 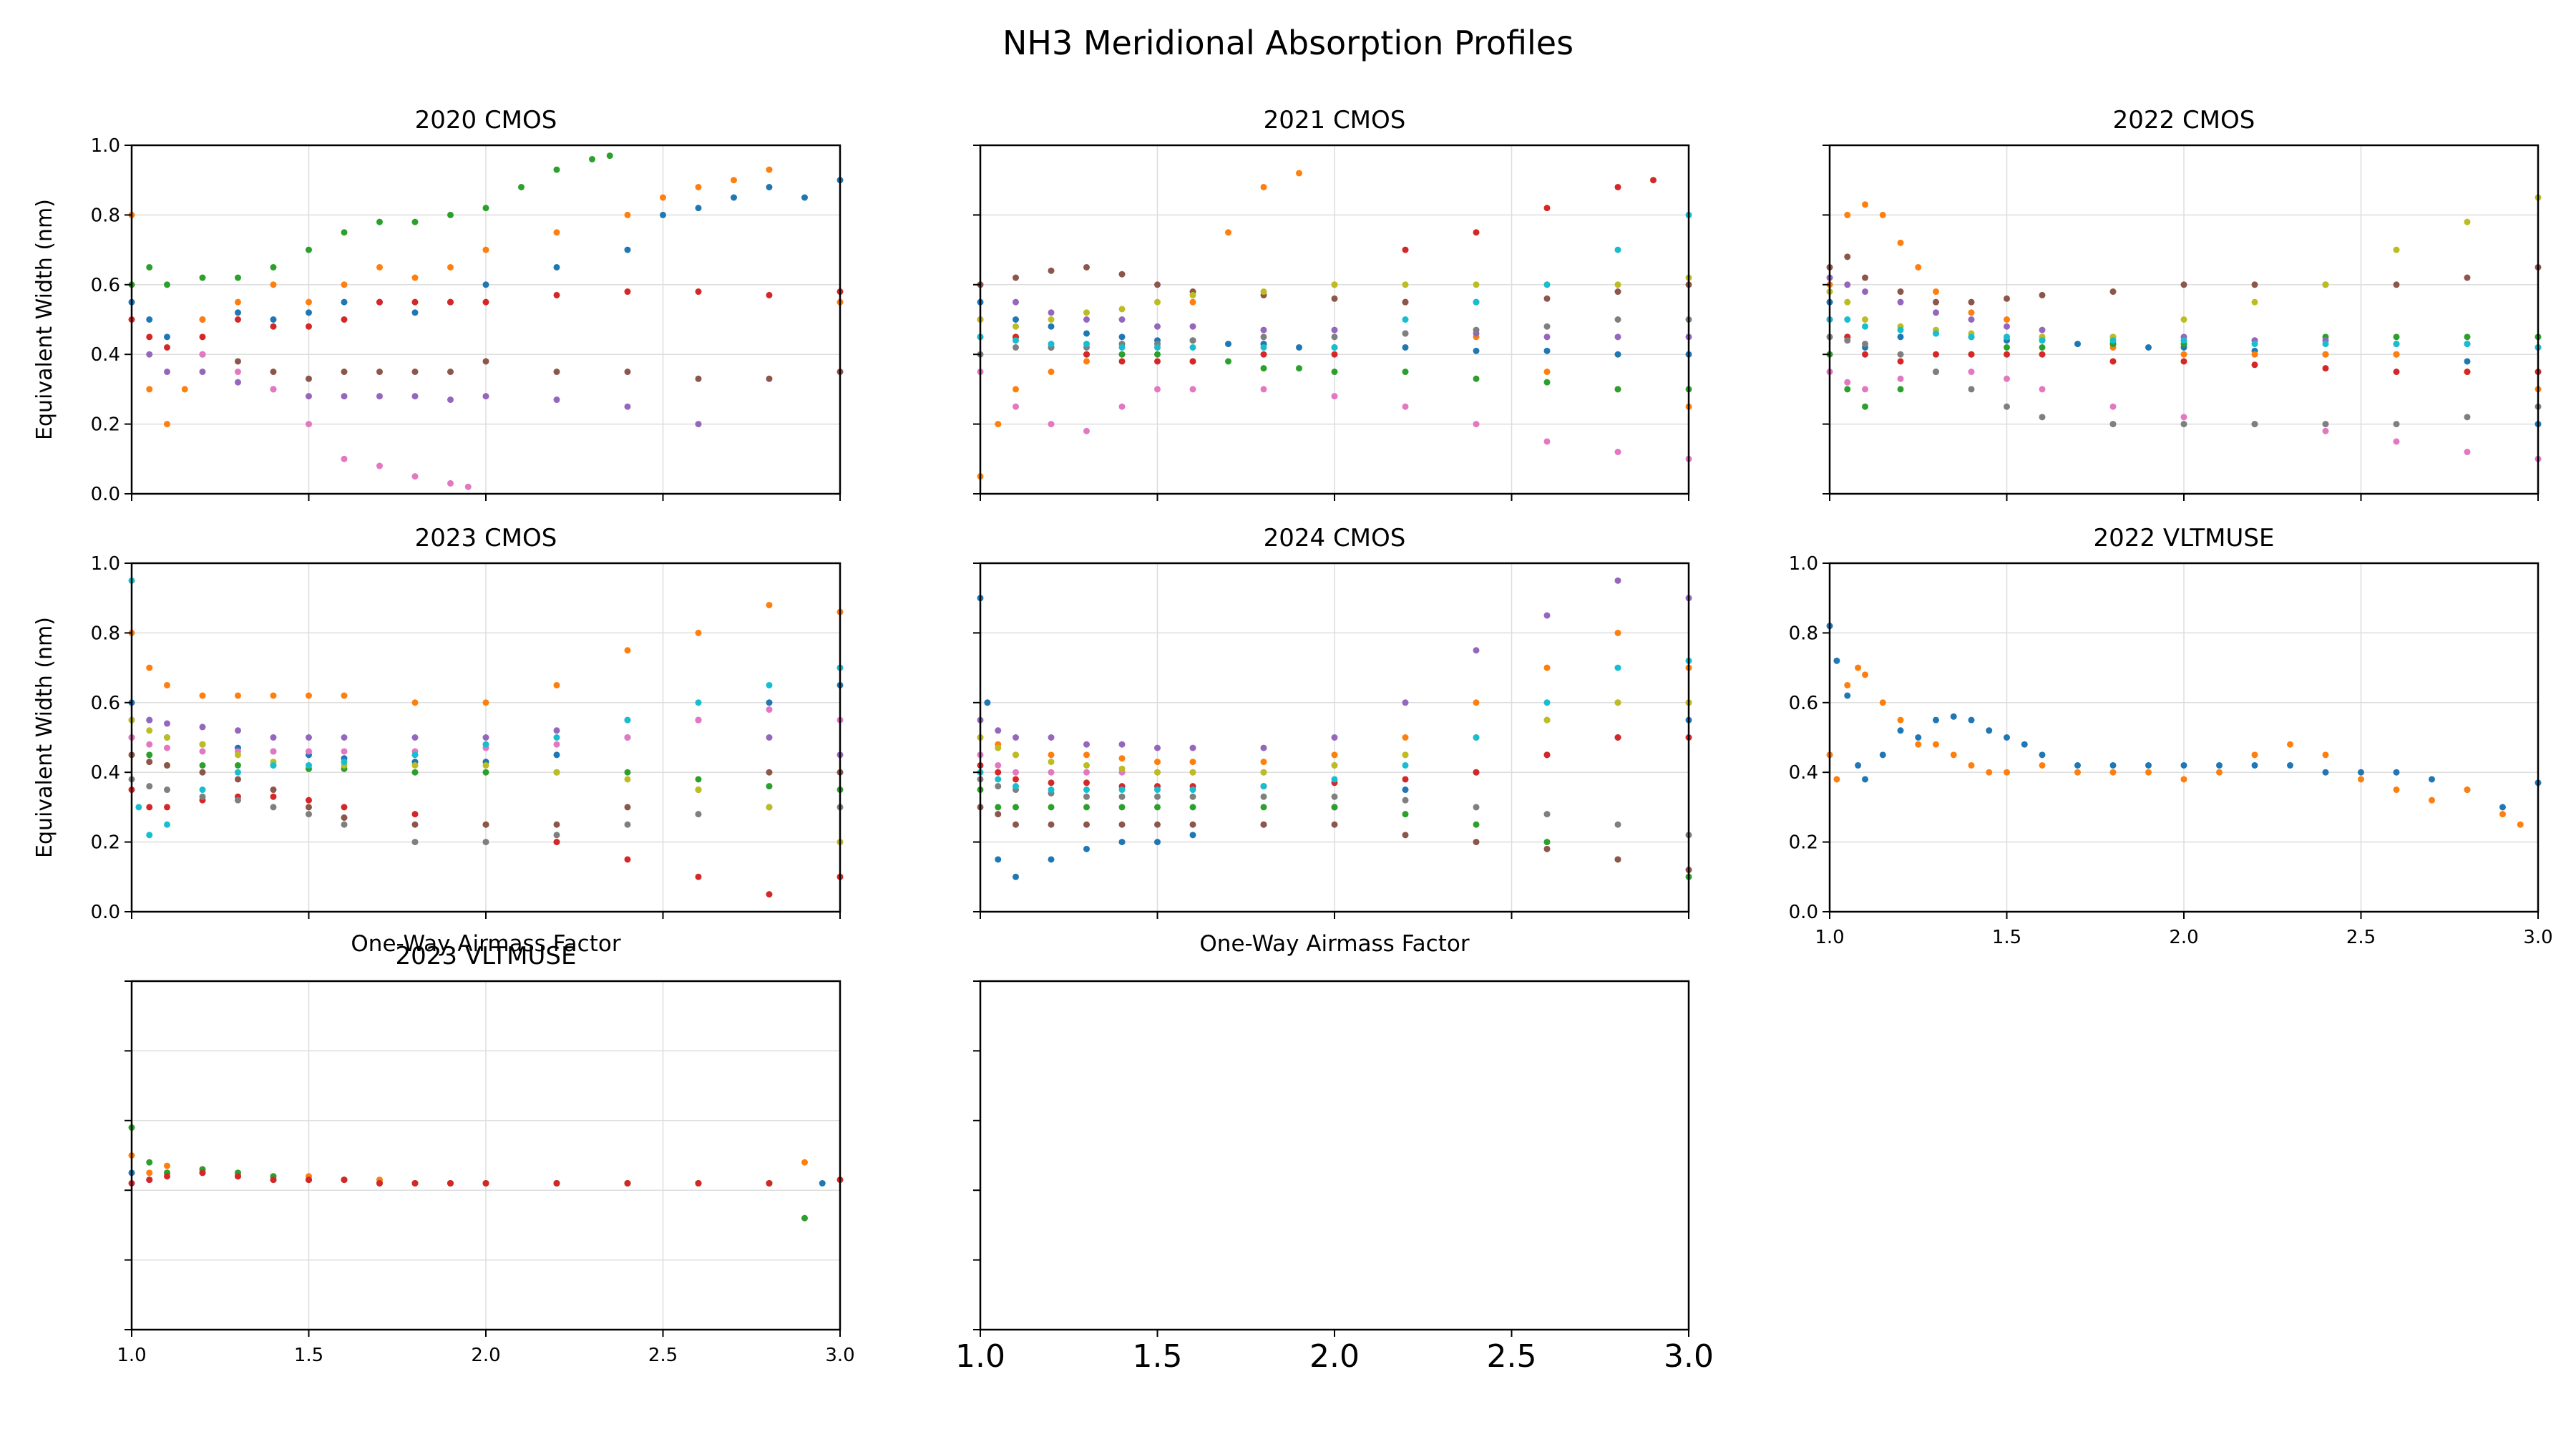 What do you see at coordinates (2183, 937) in the screenshot?
I see `x-tick-label: 2.0` at bounding box center [2183, 937].